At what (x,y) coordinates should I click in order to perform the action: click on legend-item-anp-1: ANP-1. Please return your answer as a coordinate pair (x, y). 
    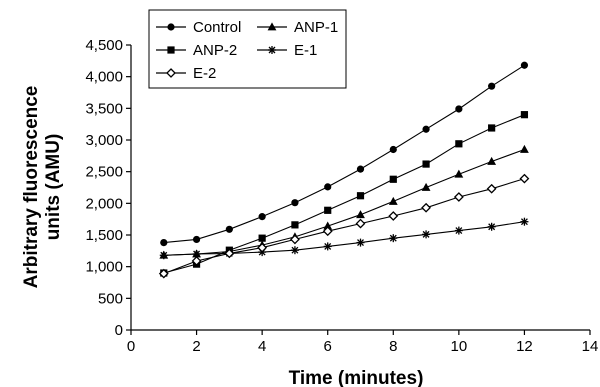
    Looking at the image, I should click on (297, 27).